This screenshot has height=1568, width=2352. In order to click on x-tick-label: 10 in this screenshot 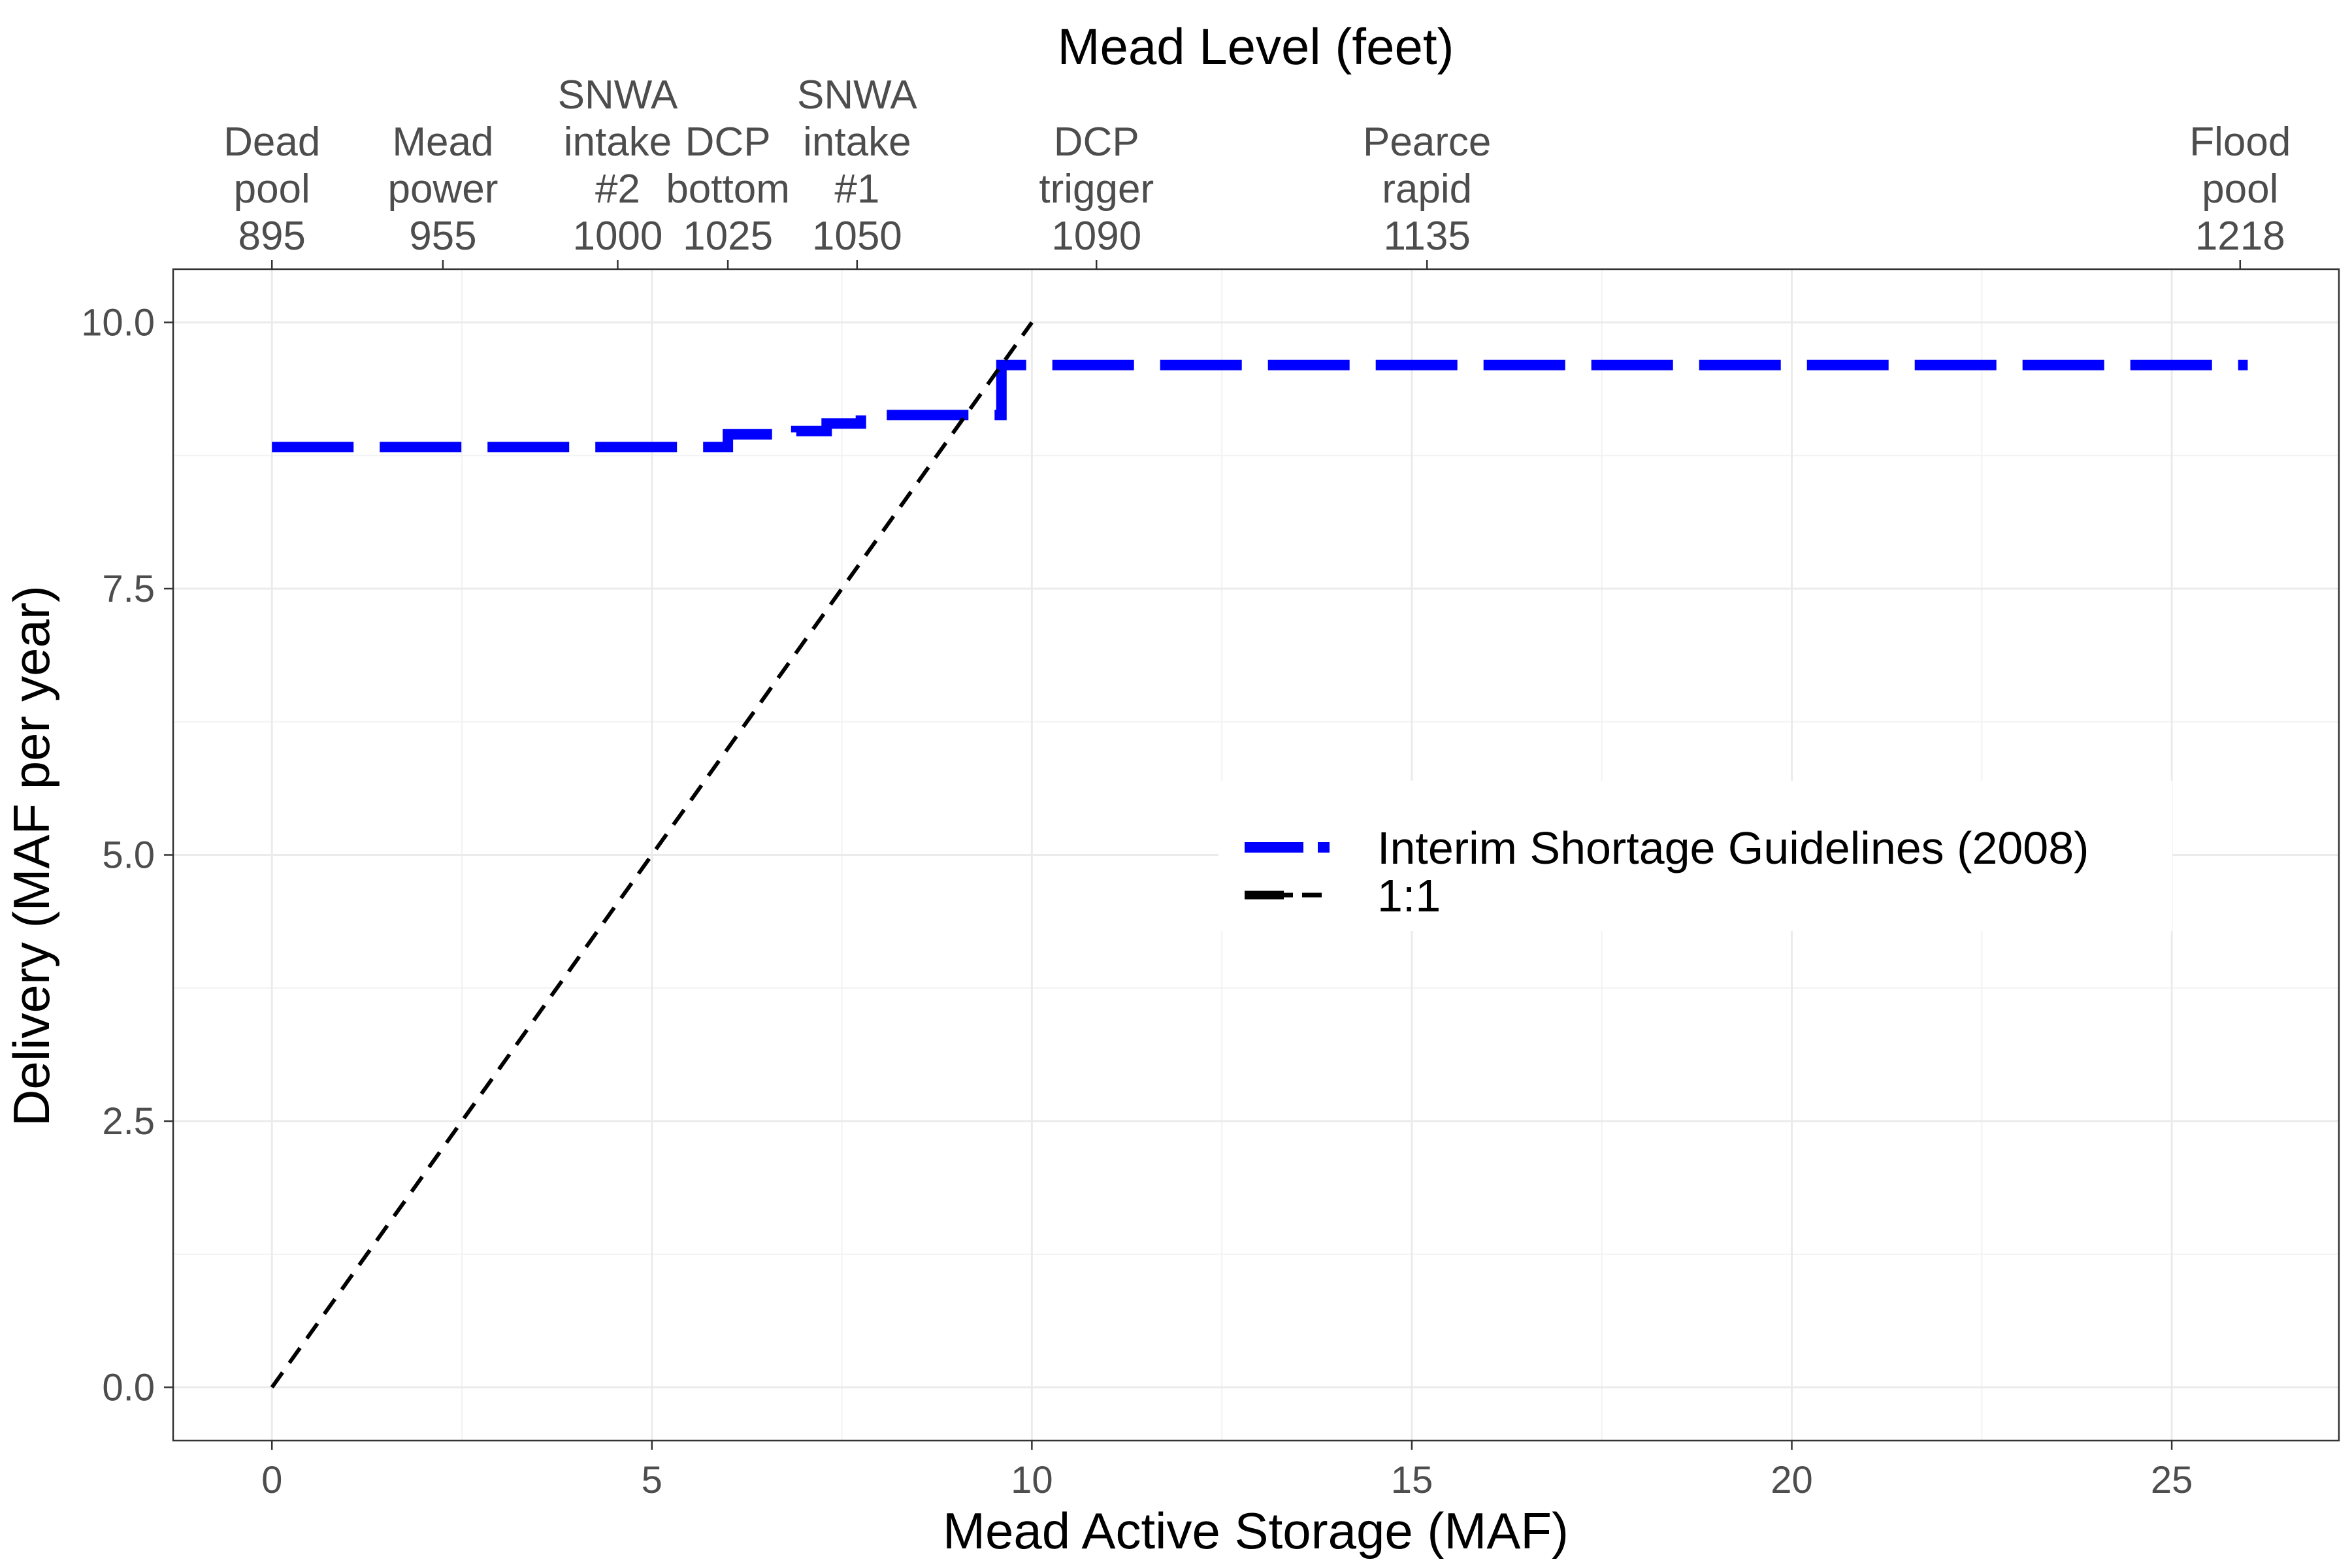, I will do `click(1032, 1480)`.